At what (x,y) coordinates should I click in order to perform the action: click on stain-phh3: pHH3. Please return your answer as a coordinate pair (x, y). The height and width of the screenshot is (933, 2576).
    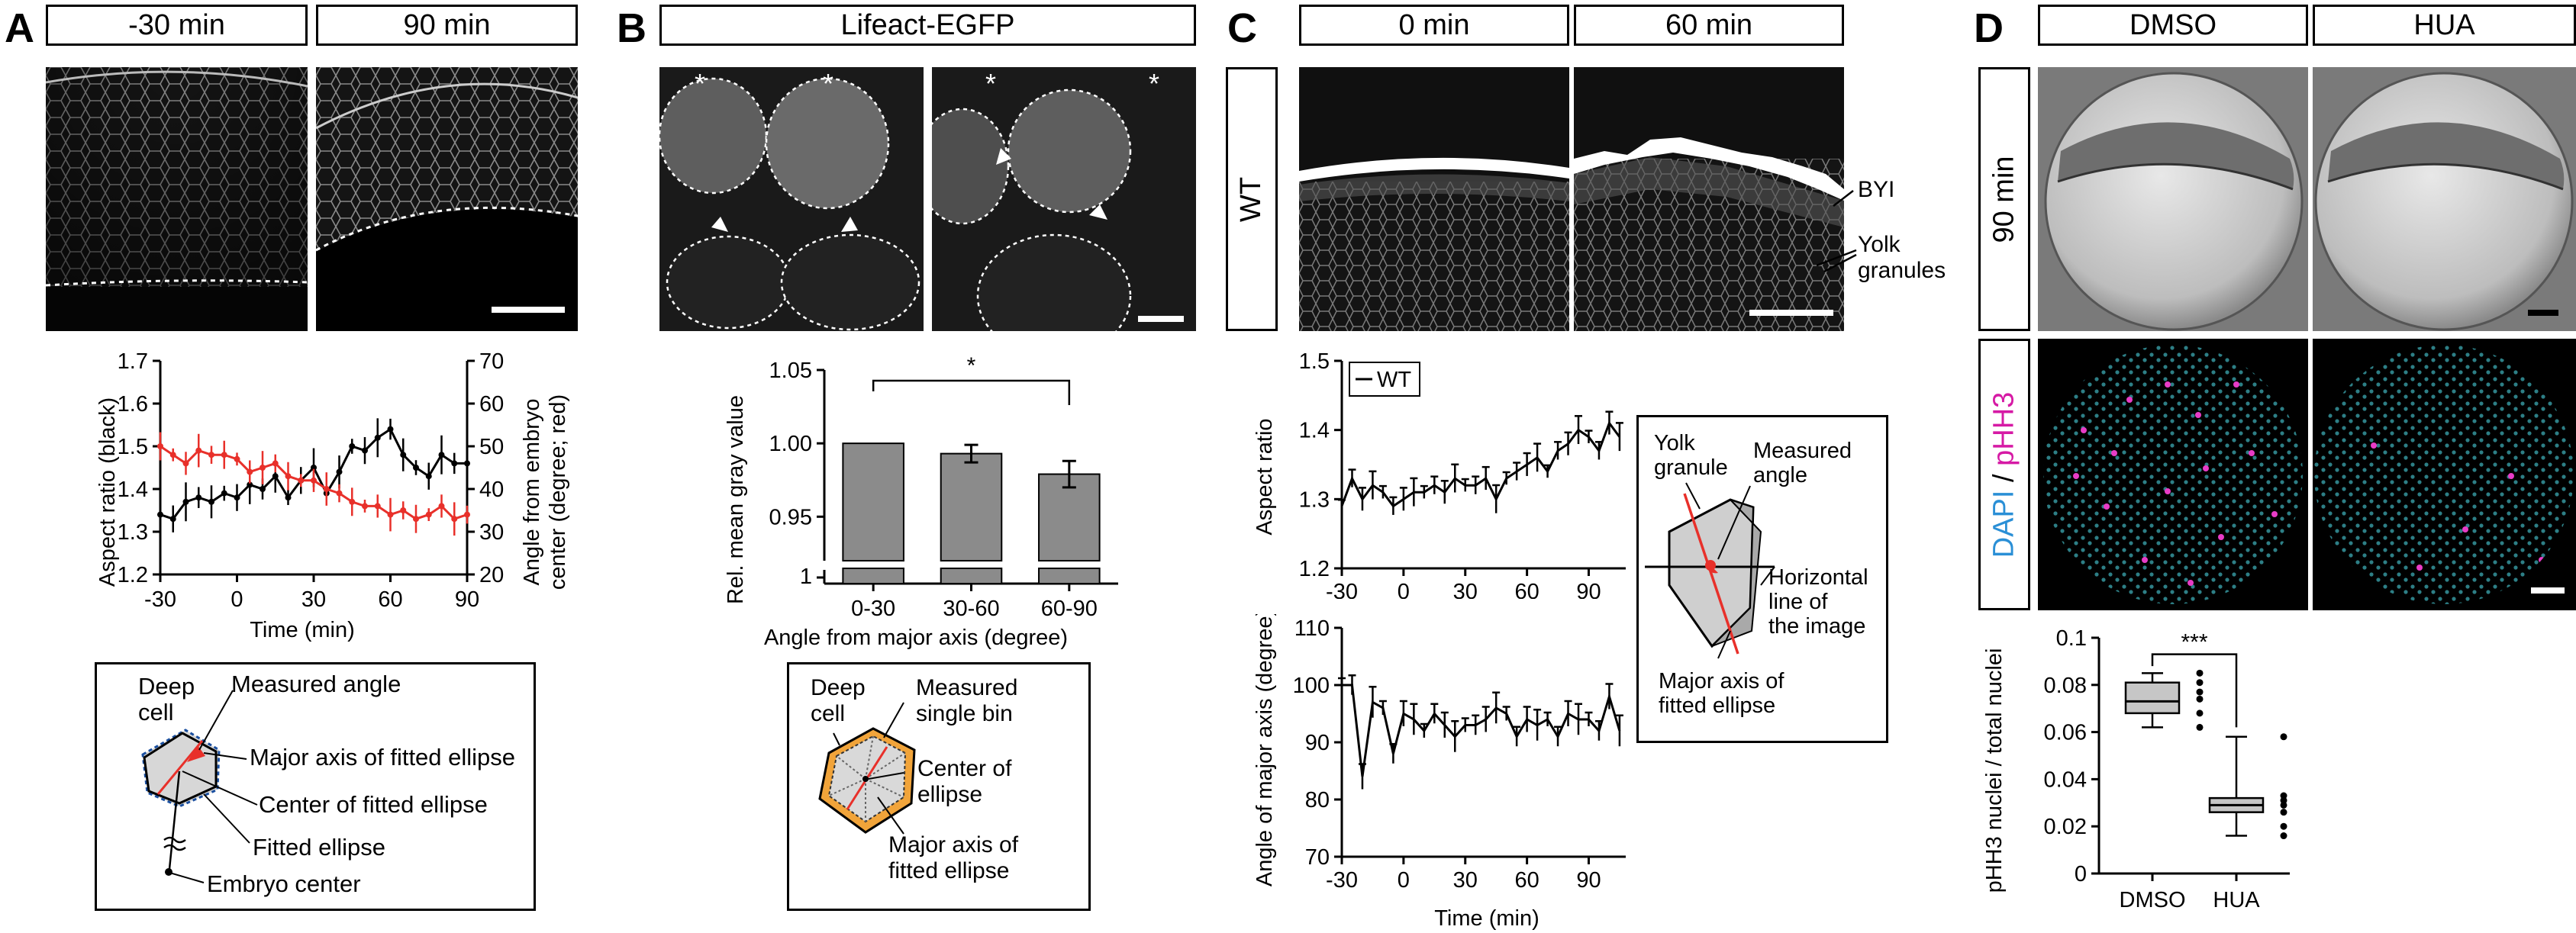
    Looking at the image, I should click on (2004, 428).